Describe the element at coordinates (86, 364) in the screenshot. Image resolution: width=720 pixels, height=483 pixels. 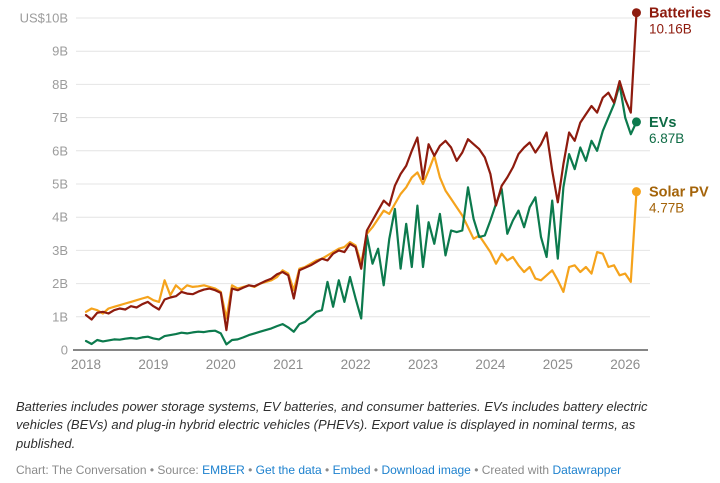
I see `x-tick-label: 2018` at that location.